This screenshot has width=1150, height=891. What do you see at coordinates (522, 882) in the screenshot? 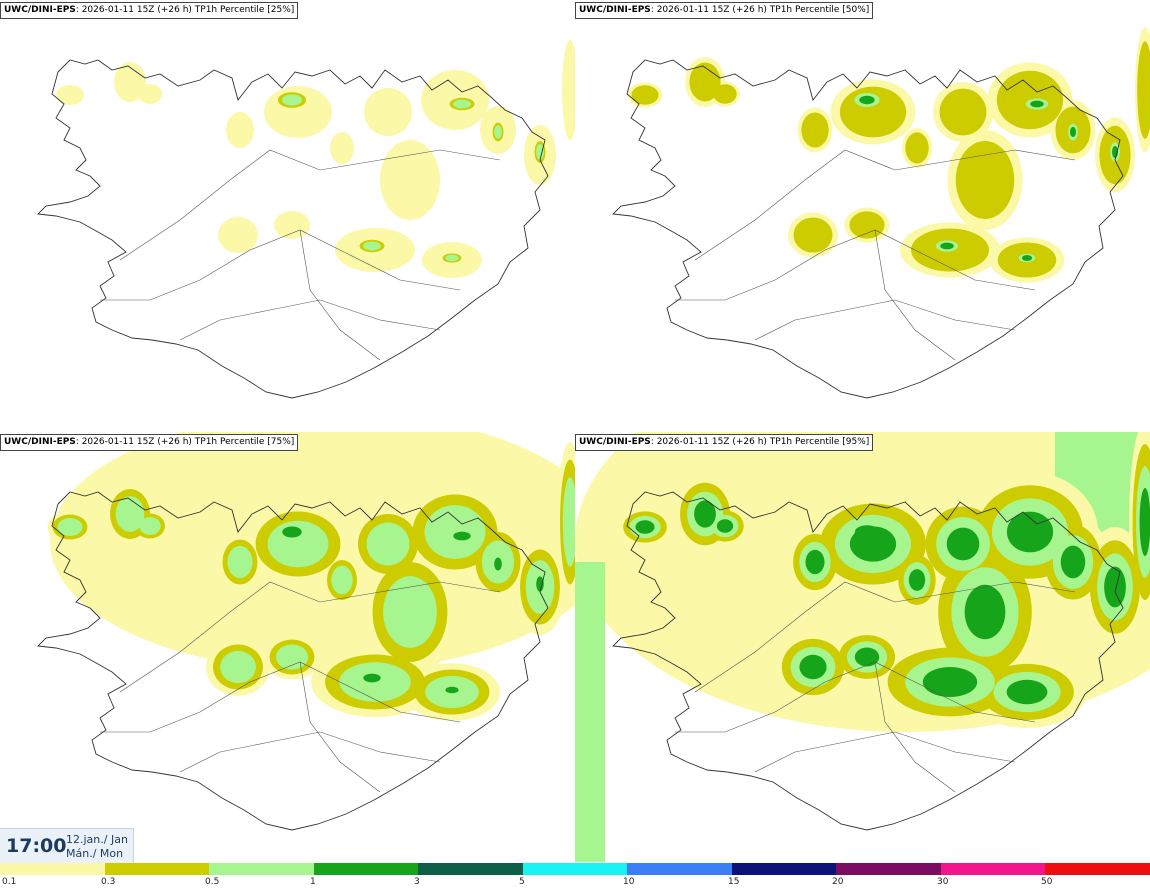
I see `color-scale-label: 5` at bounding box center [522, 882].